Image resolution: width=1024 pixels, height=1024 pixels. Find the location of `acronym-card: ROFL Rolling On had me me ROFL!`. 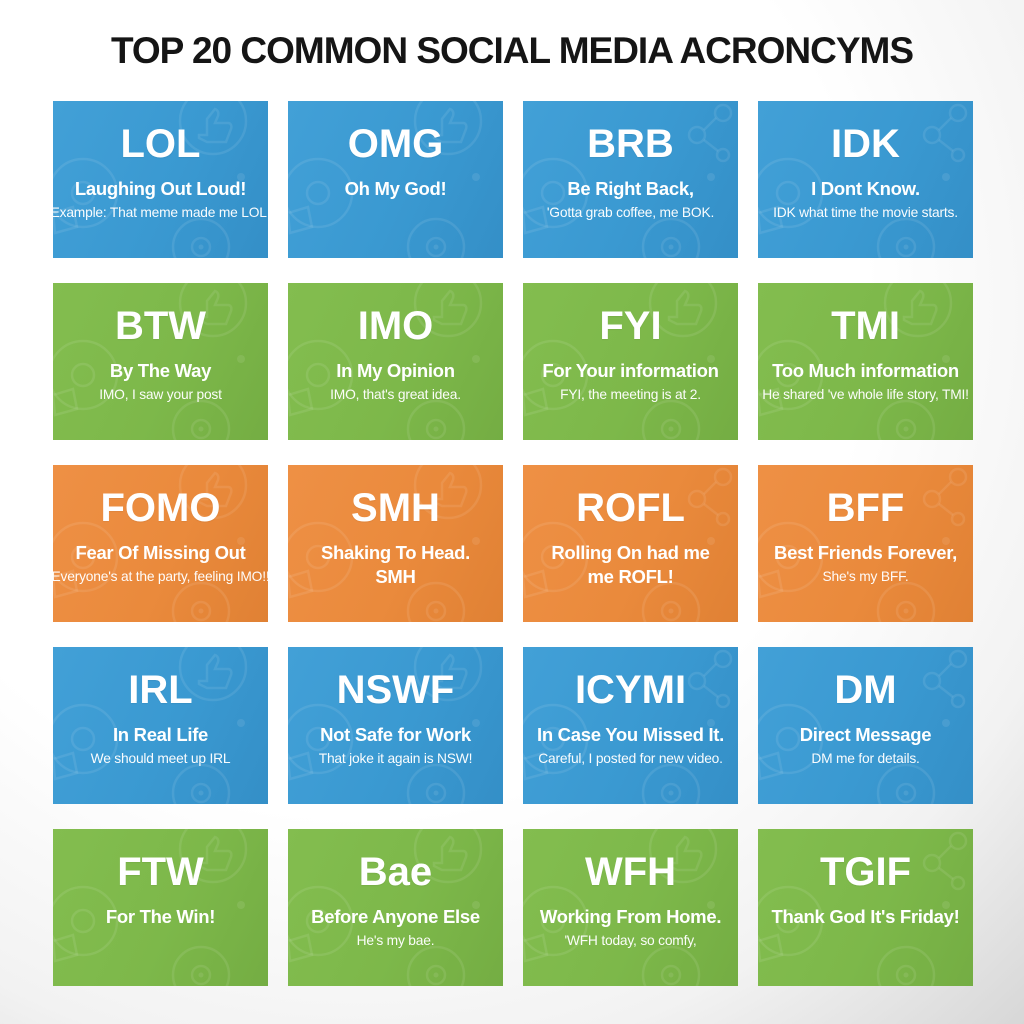

acronym-card: ROFL Rolling On had me me ROFL! is located at coordinates (630, 543).